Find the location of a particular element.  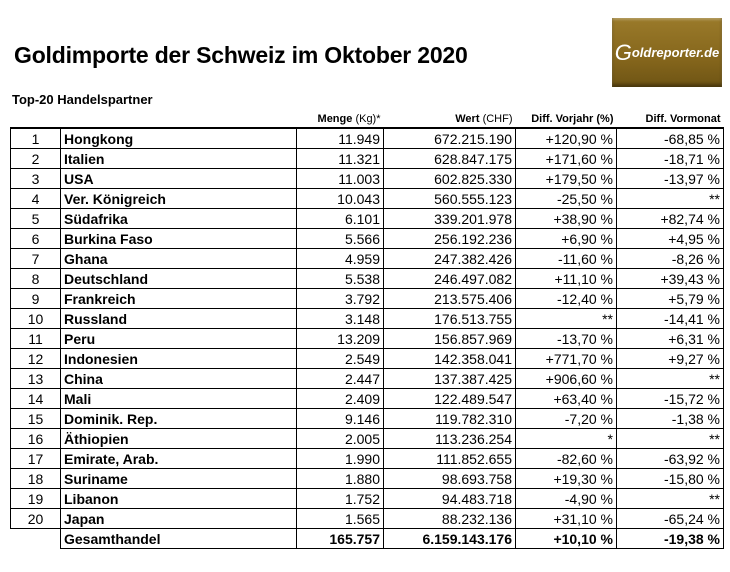

rank-cell: 19 is located at coordinates (35, 498).